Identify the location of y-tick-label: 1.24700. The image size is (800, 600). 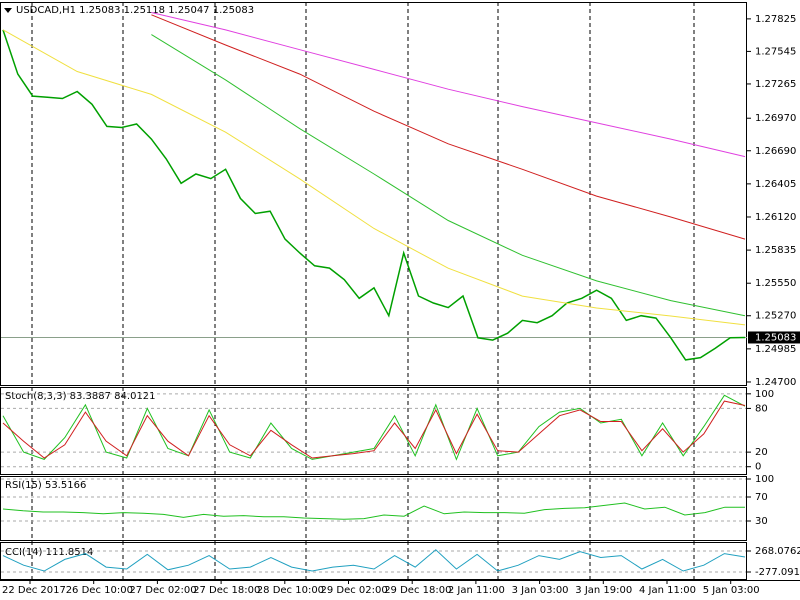
(775, 382).